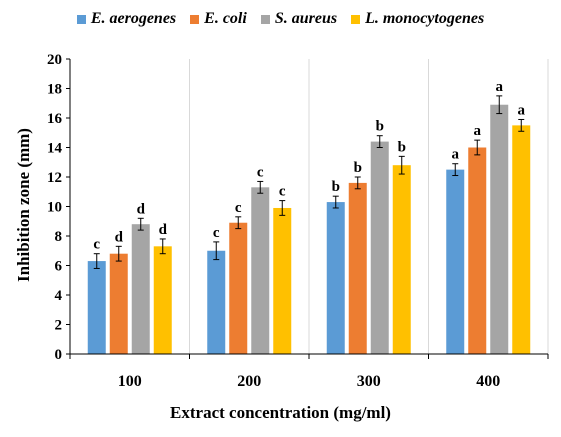 This screenshot has height=437, width=561. I want to click on x-axis-title: Extract concentration (mg/ml), so click(280, 412).